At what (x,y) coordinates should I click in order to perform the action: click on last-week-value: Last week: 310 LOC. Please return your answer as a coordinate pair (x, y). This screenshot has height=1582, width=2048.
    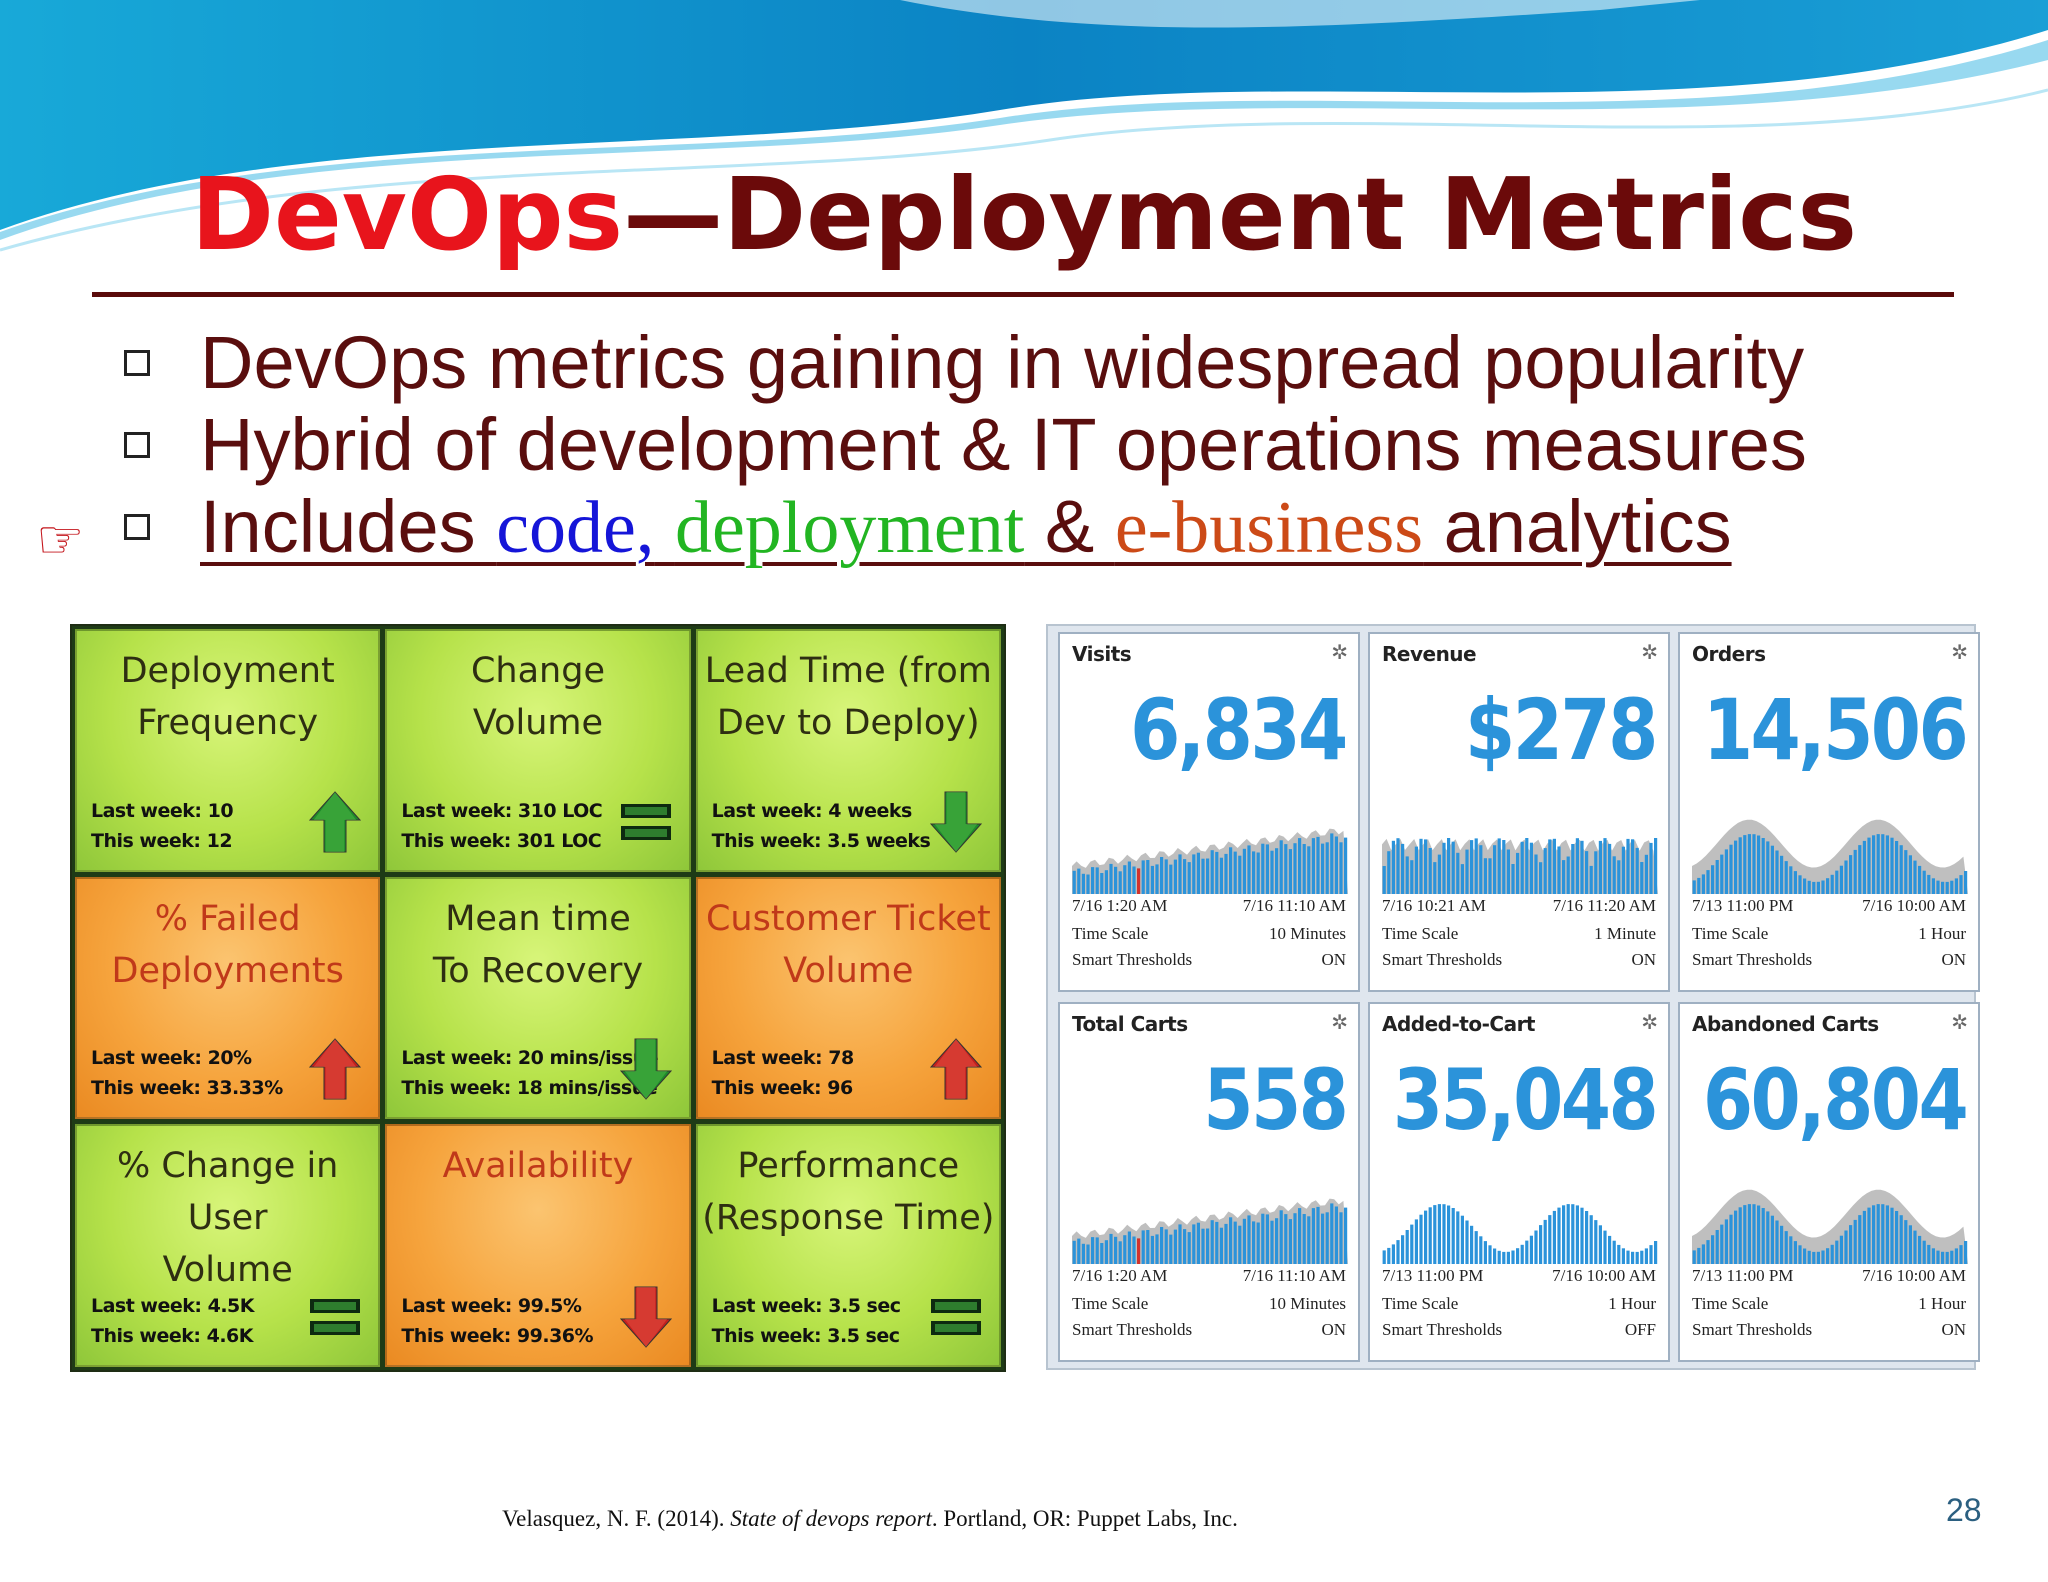
    Looking at the image, I should click on (502, 810).